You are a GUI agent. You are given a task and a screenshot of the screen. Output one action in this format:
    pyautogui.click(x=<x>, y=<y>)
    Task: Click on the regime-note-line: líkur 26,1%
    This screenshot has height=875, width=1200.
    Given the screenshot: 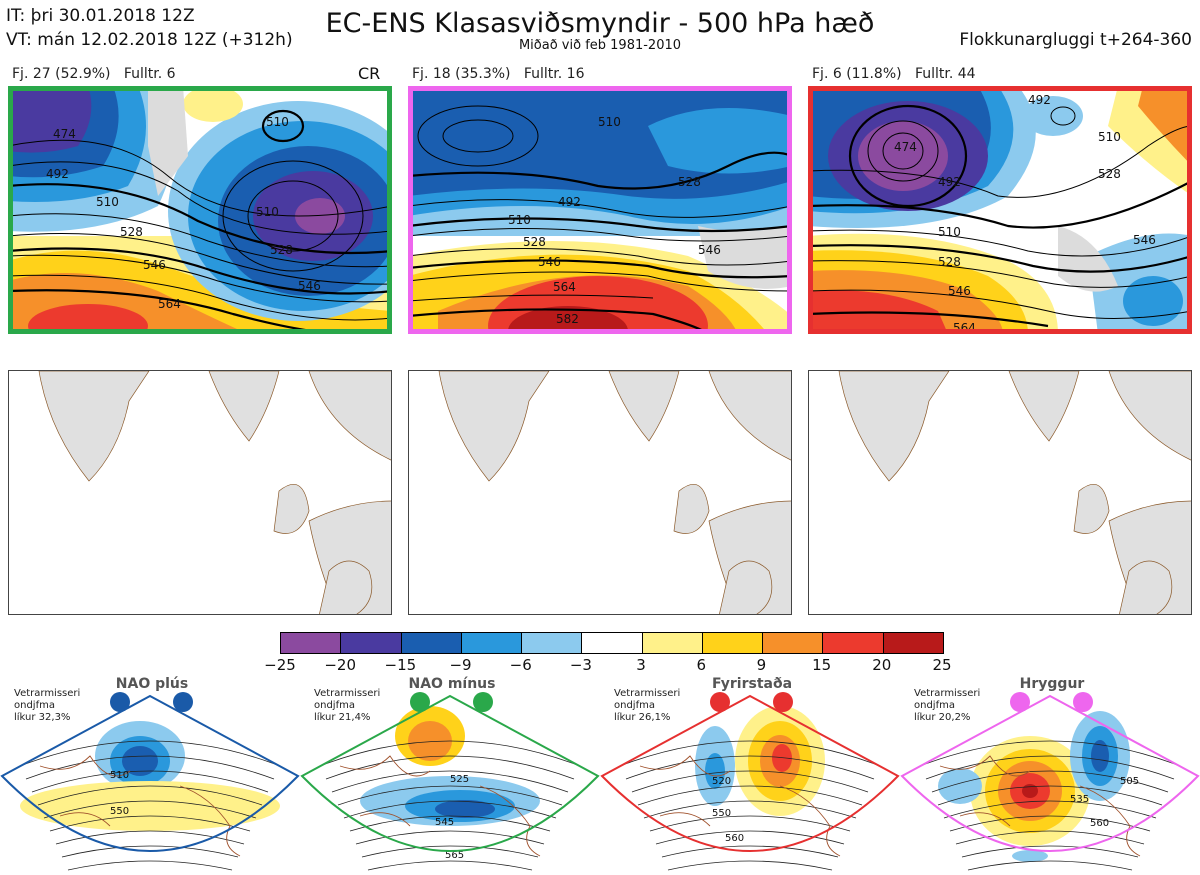 What is the action you would take?
    pyautogui.click(x=642, y=717)
    